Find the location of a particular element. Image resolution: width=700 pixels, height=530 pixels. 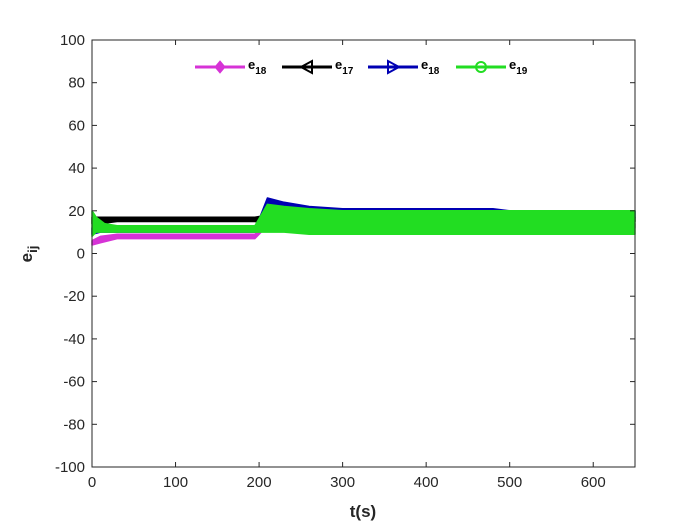

legend-label: e17 is located at coordinates (344, 67).